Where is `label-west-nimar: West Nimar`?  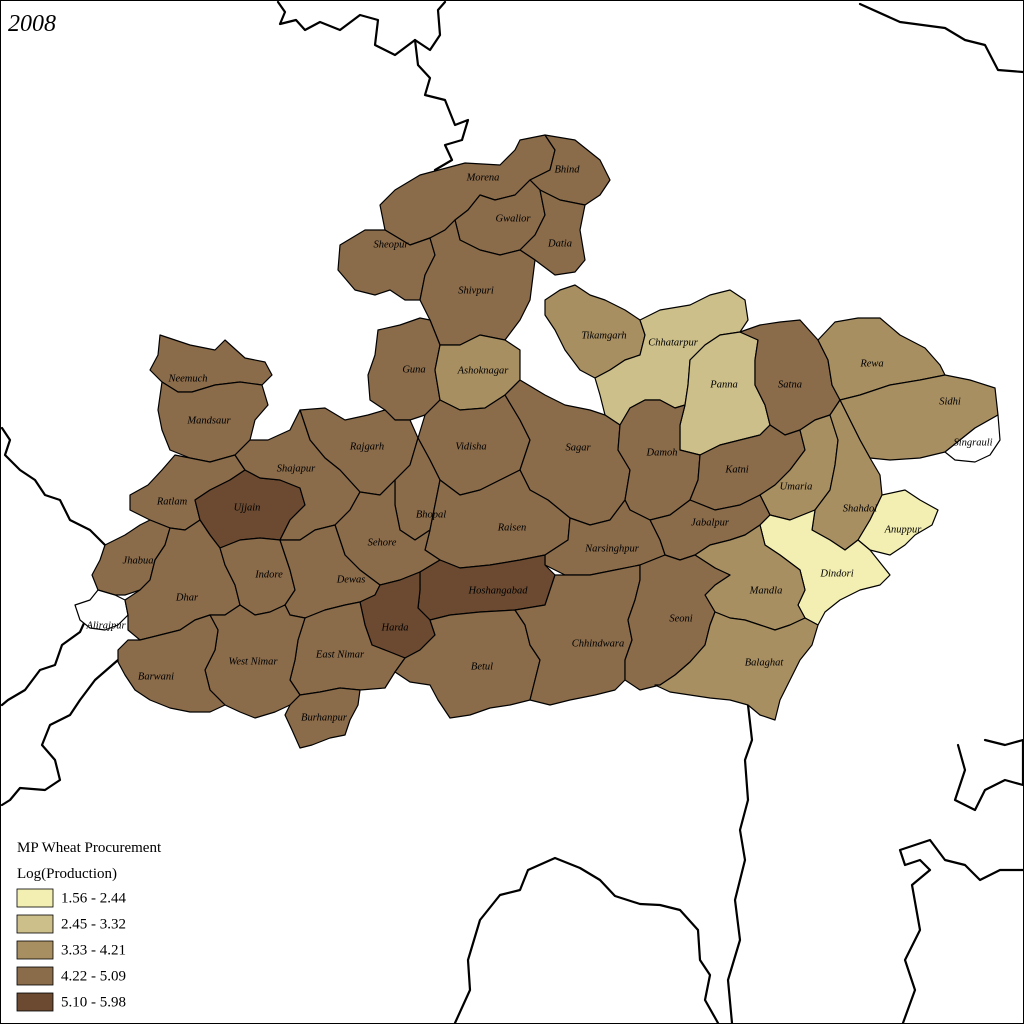
label-west-nimar: West Nimar is located at coordinates (254, 661).